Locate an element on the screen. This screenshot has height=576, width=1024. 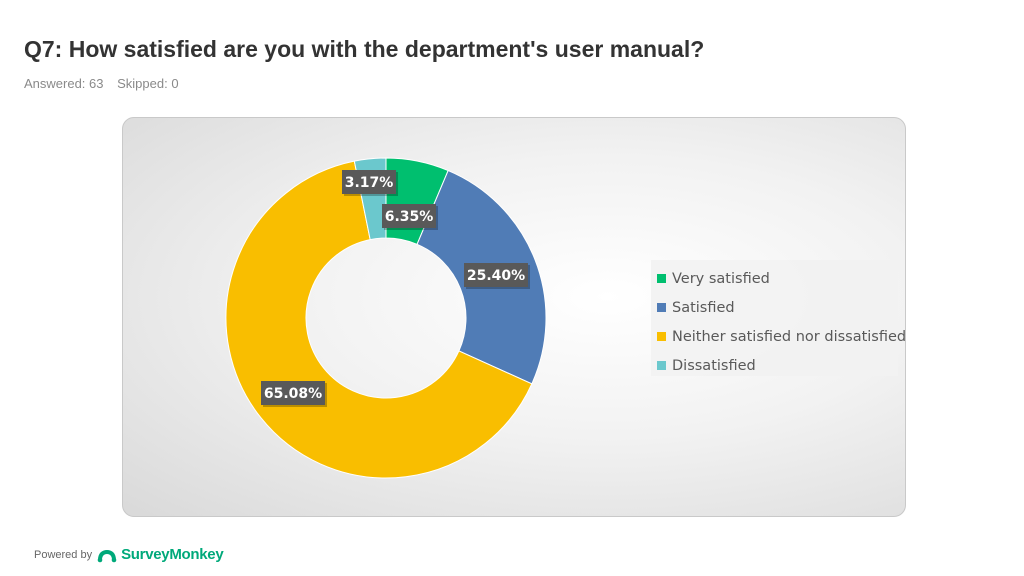
answered-count: Answered: 63 is located at coordinates (64, 83).